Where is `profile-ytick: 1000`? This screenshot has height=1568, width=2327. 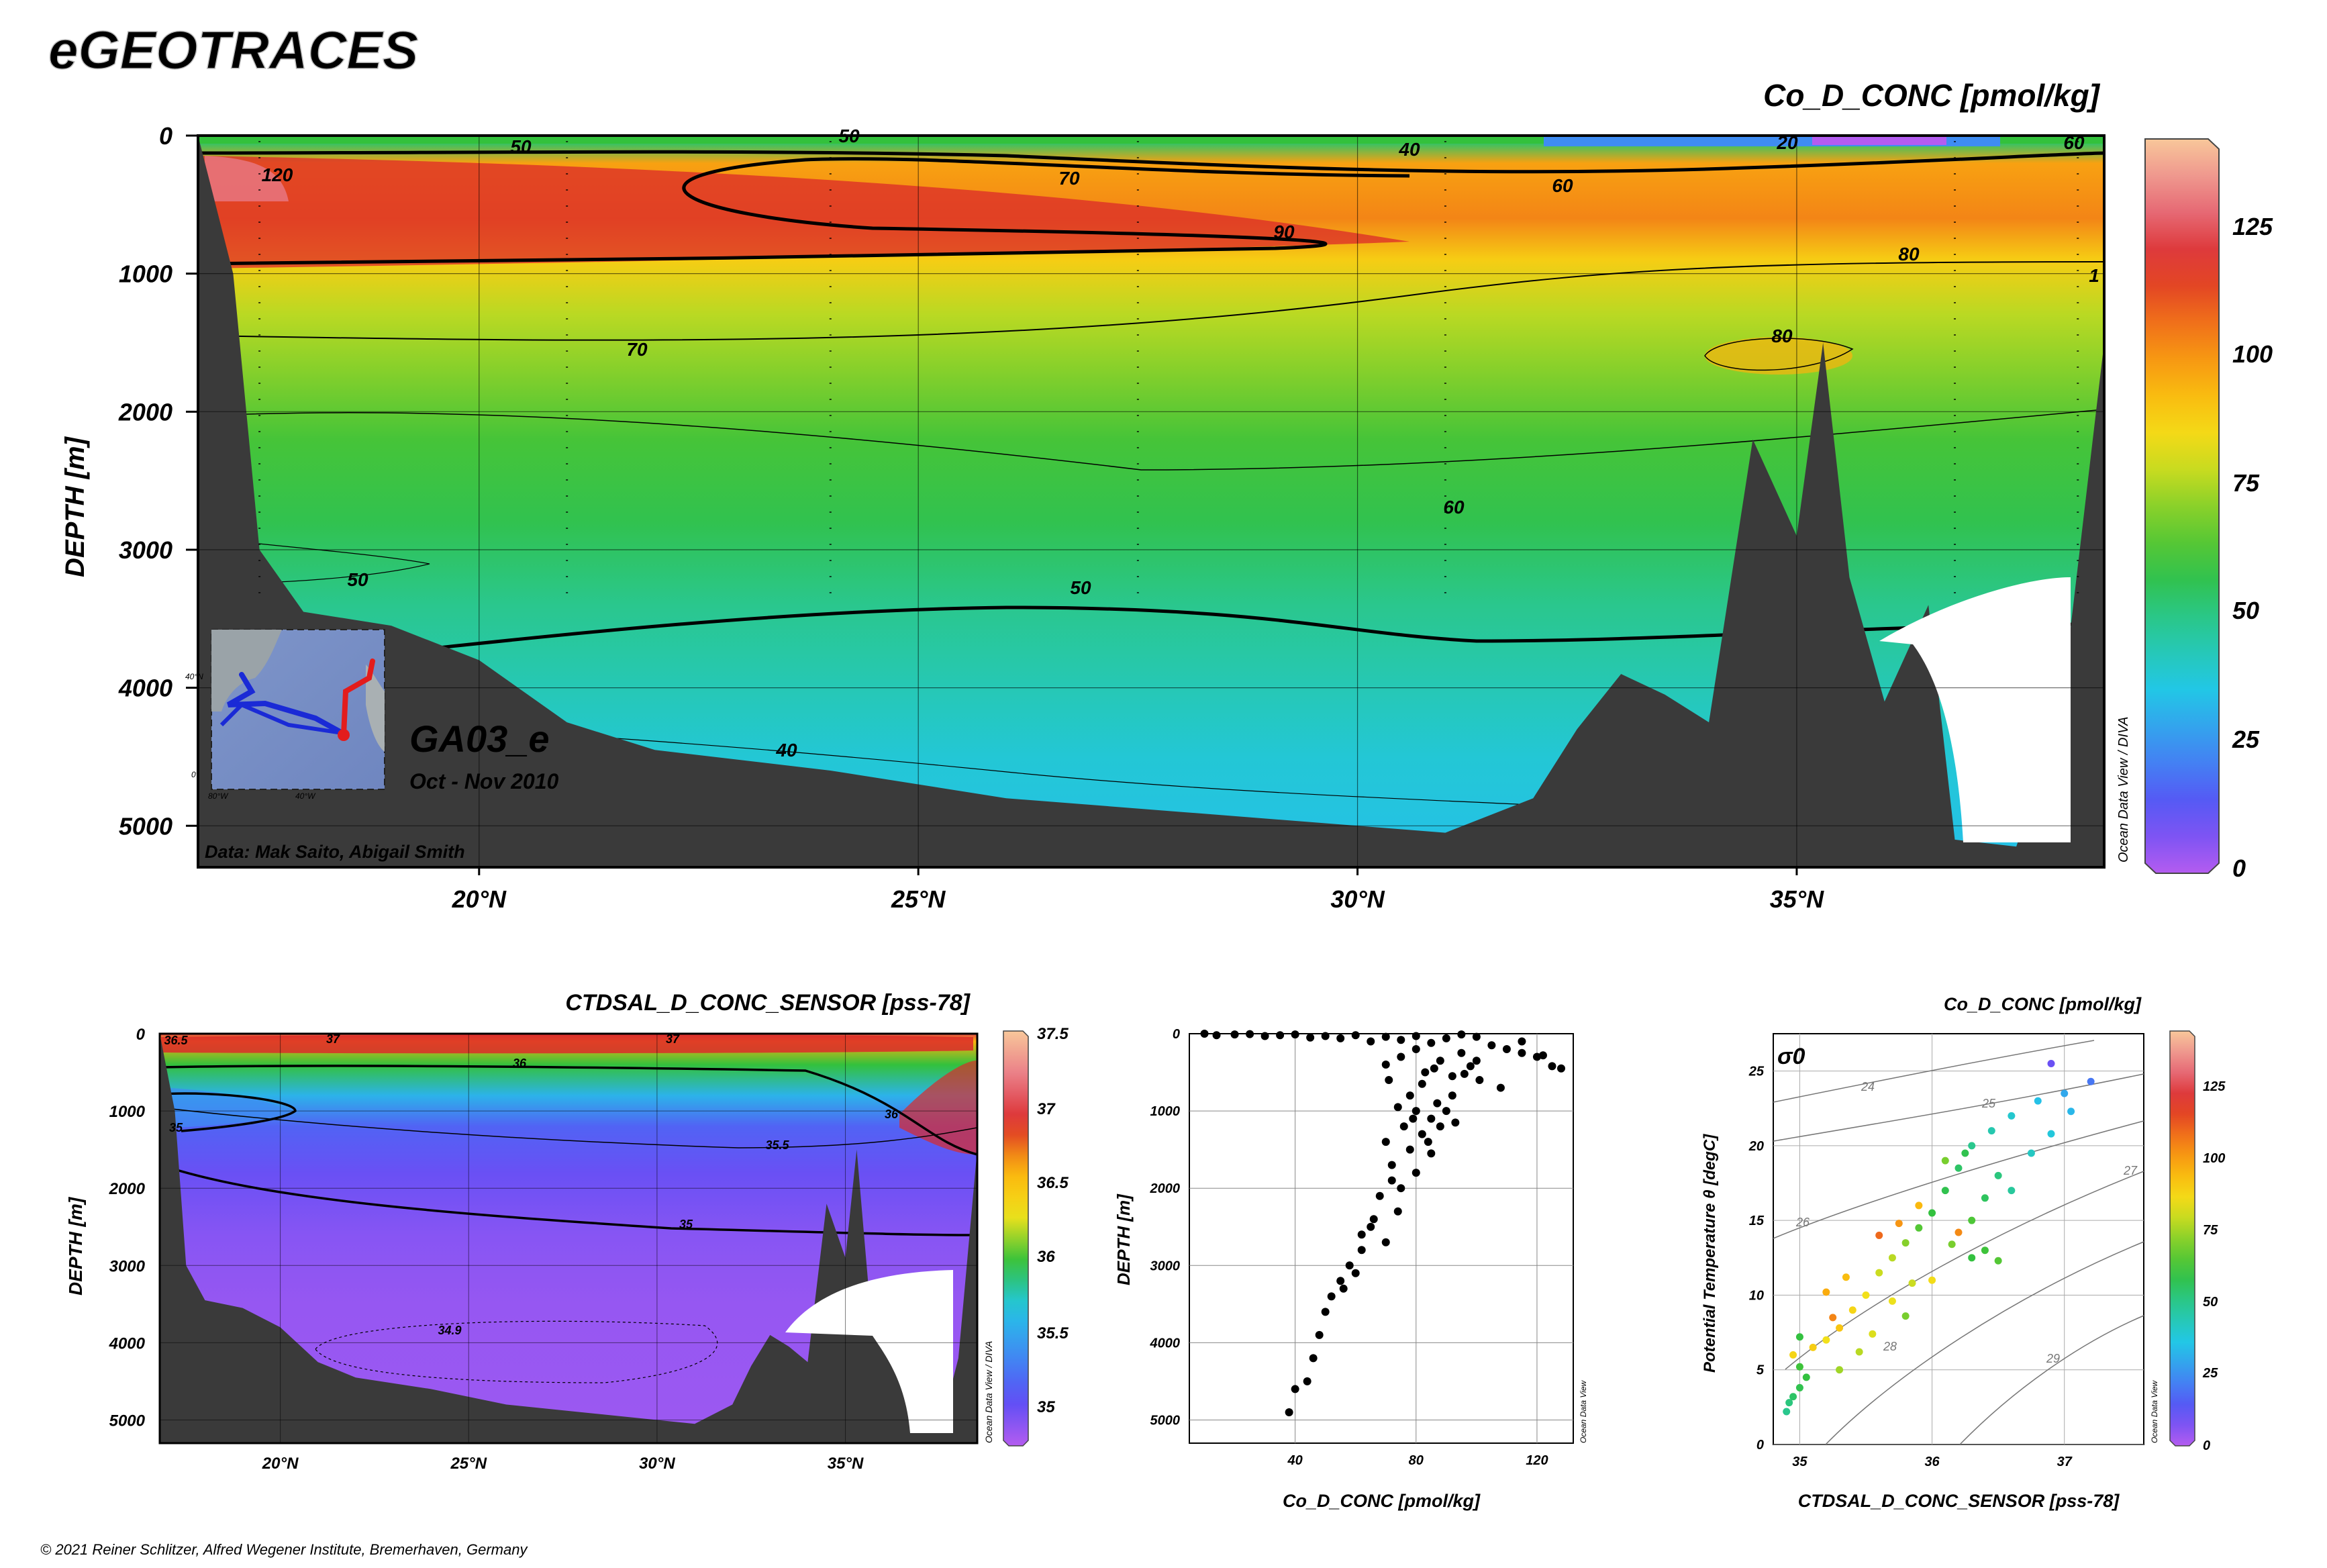 profile-ytick: 1000 is located at coordinates (1165, 1112).